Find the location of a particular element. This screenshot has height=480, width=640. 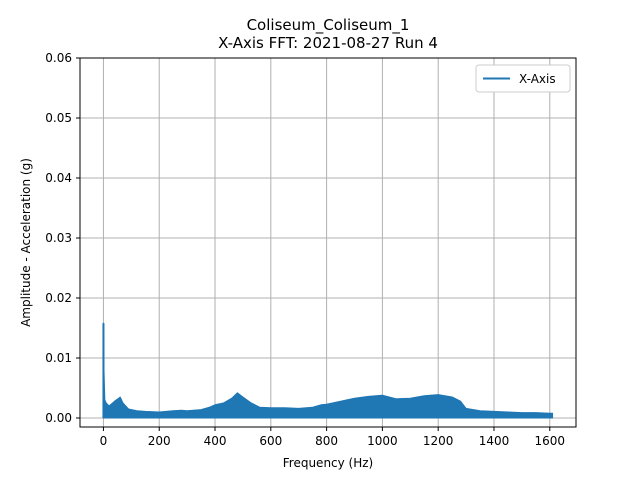

y-axis-ticks: 0.00 0.01 0.02 0.03 0.04 0.05 0.06 is located at coordinates (62, 238).